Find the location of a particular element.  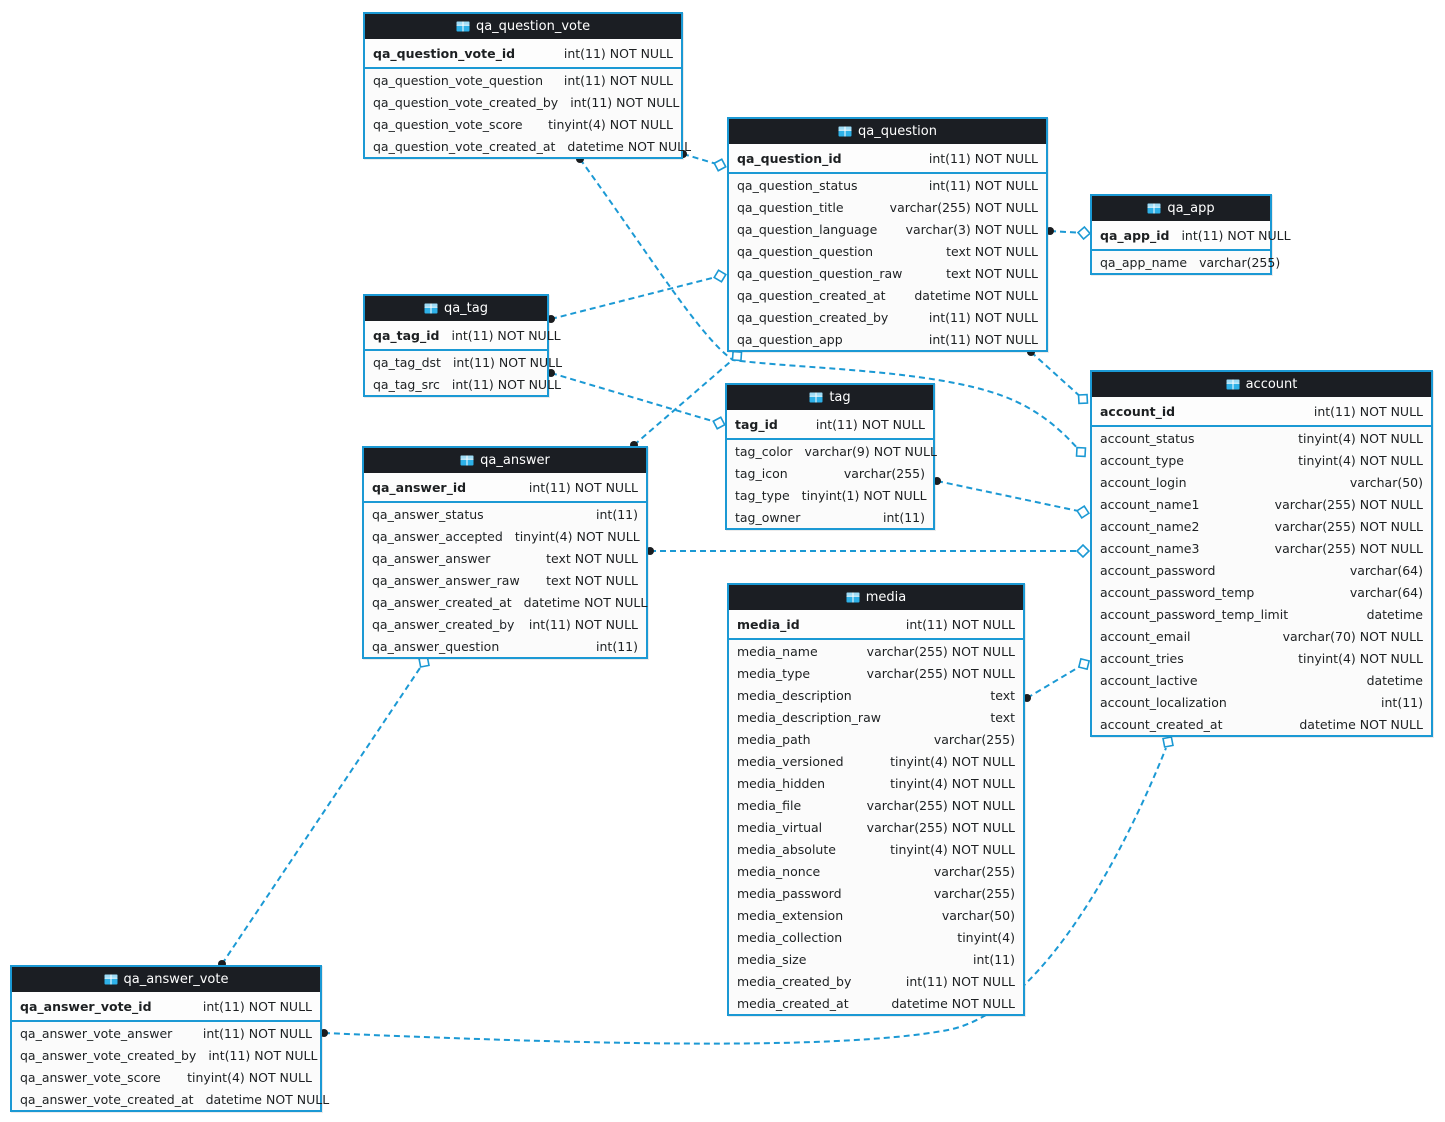

field-name: account_tries is located at coordinates (1142, 658).